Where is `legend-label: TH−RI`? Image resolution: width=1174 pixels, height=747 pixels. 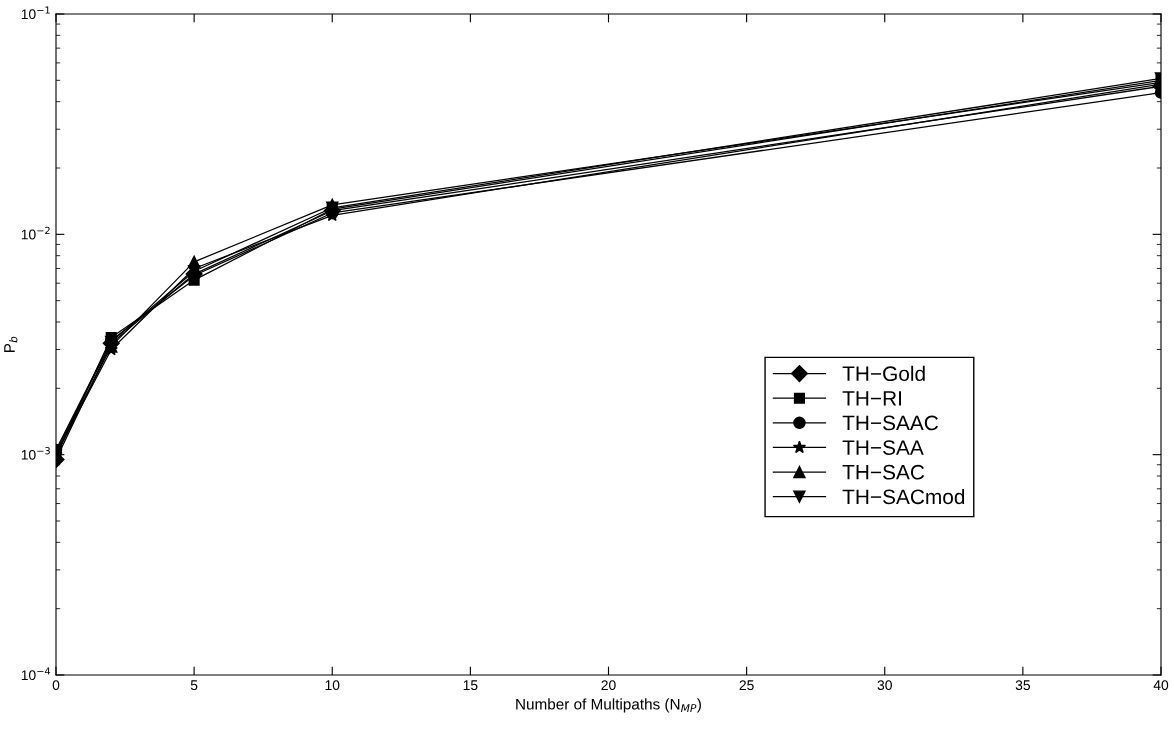 legend-label: TH−RI is located at coordinates (871, 398).